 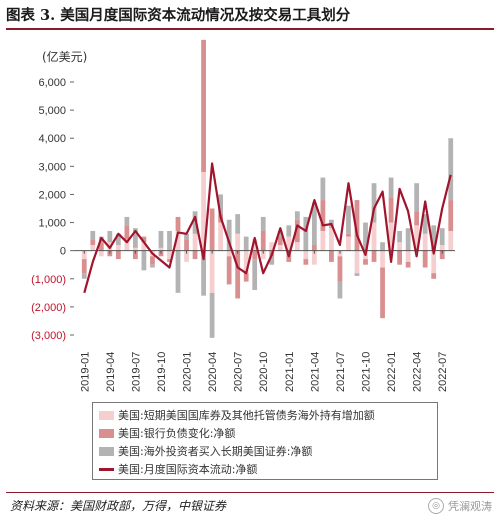 I want to click on source-divider, so click(x=250, y=492).